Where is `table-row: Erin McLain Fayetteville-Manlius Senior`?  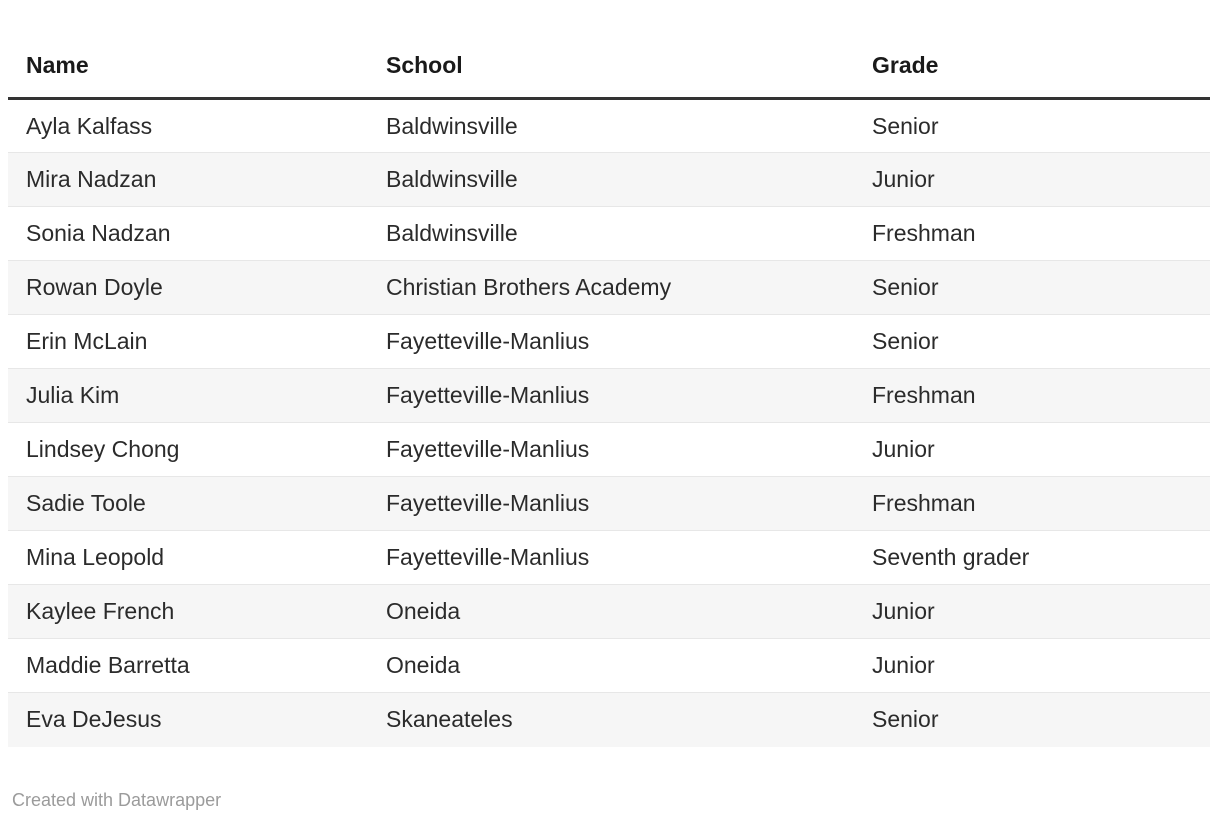
table-row: Erin McLain Fayetteville-Manlius Senior is located at coordinates (609, 341).